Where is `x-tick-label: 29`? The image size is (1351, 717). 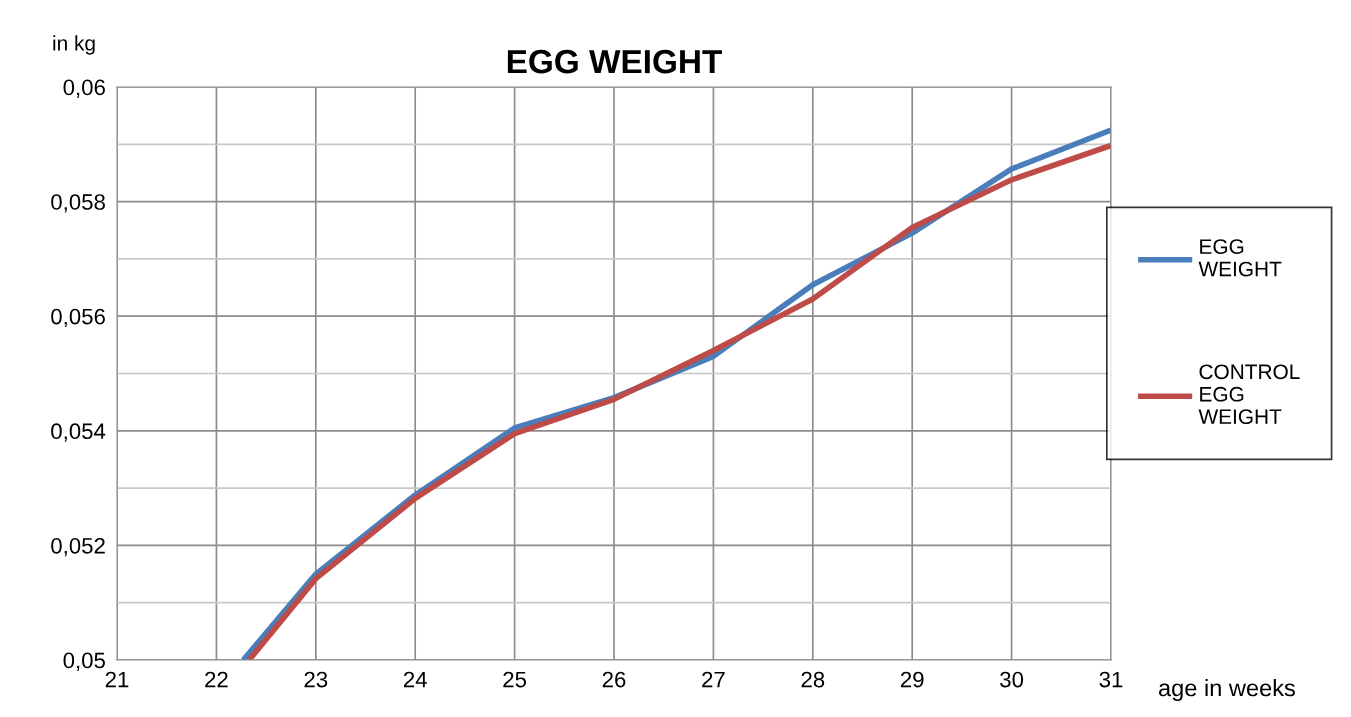
x-tick-label: 29 is located at coordinates (912, 679).